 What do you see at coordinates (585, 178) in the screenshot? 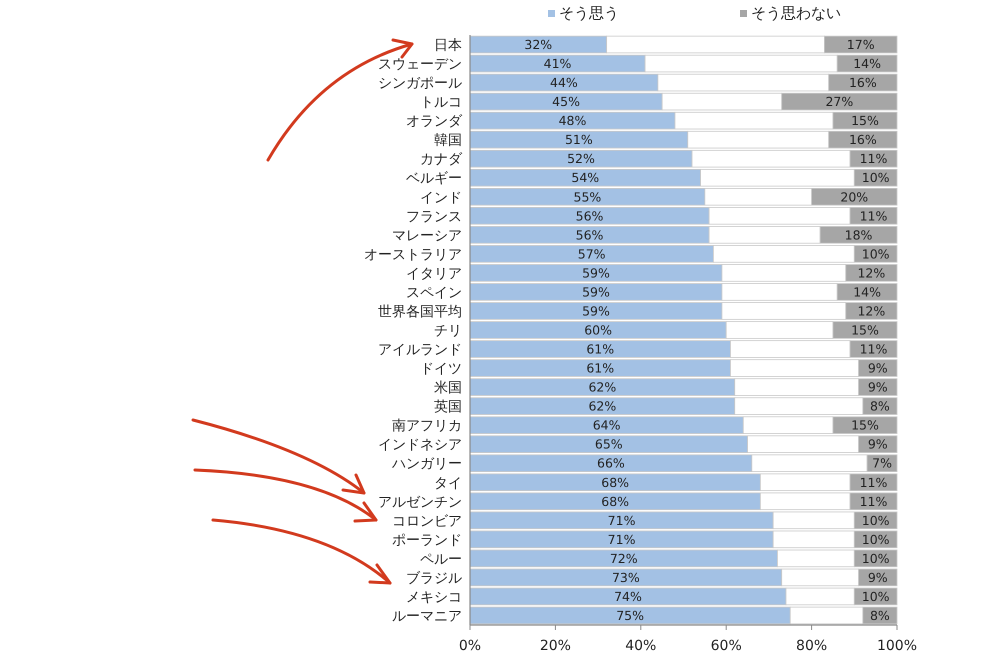
I see `data-label: 54%` at bounding box center [585, 178].